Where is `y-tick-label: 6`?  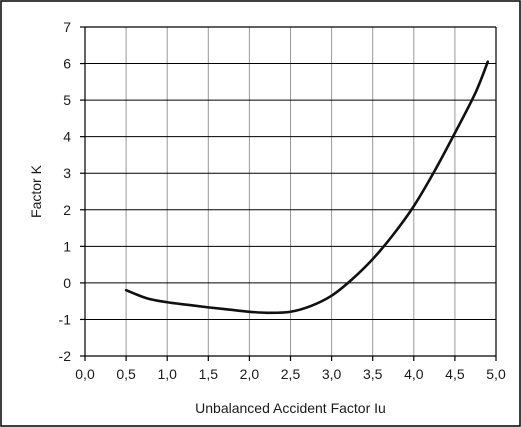 y-tick-label: 6 is located at coordinates (67, 64).